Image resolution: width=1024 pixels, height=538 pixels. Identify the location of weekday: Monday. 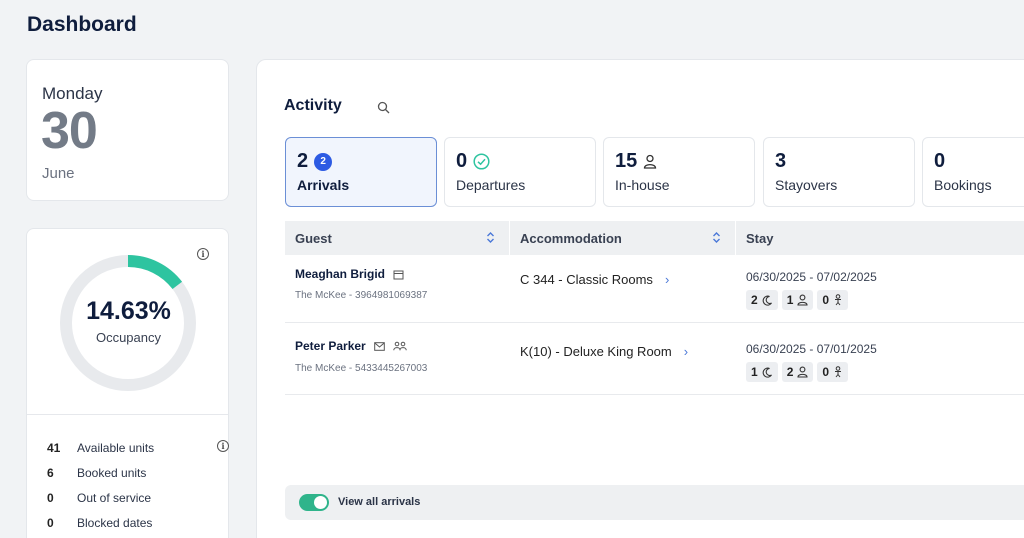
(72, 93).